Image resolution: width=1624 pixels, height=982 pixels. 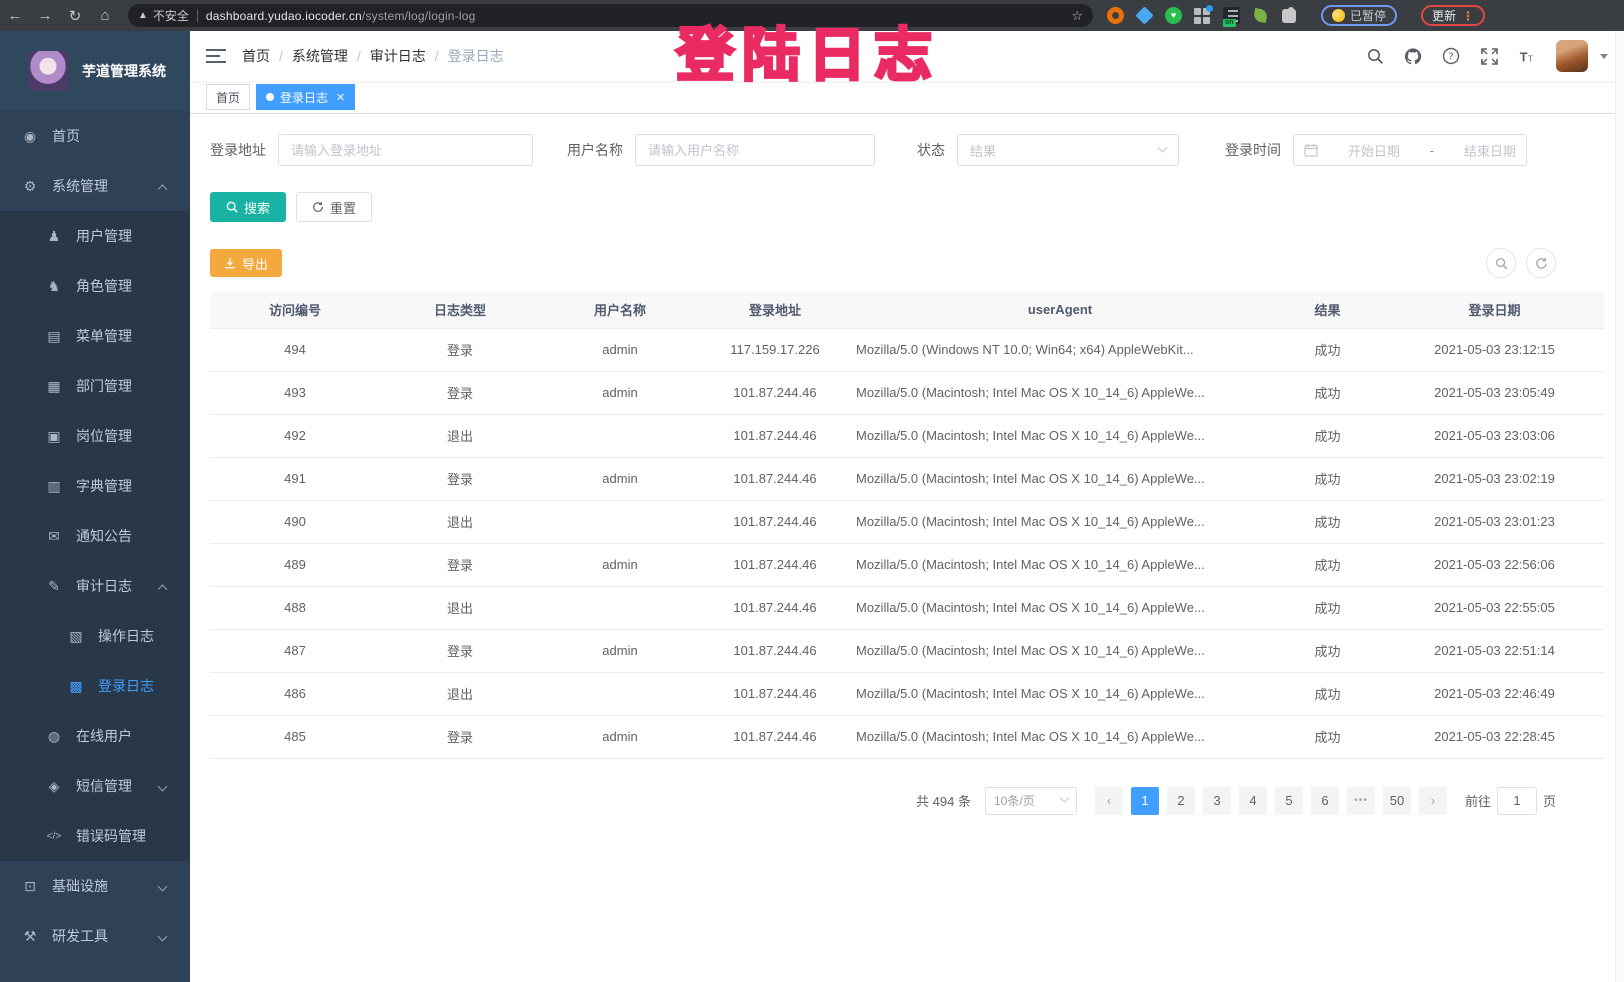 What do you see at coordinates (1231, 17) in the screenshot?
I see `list-extension-icon: on` at bounding box center [1231, 17].